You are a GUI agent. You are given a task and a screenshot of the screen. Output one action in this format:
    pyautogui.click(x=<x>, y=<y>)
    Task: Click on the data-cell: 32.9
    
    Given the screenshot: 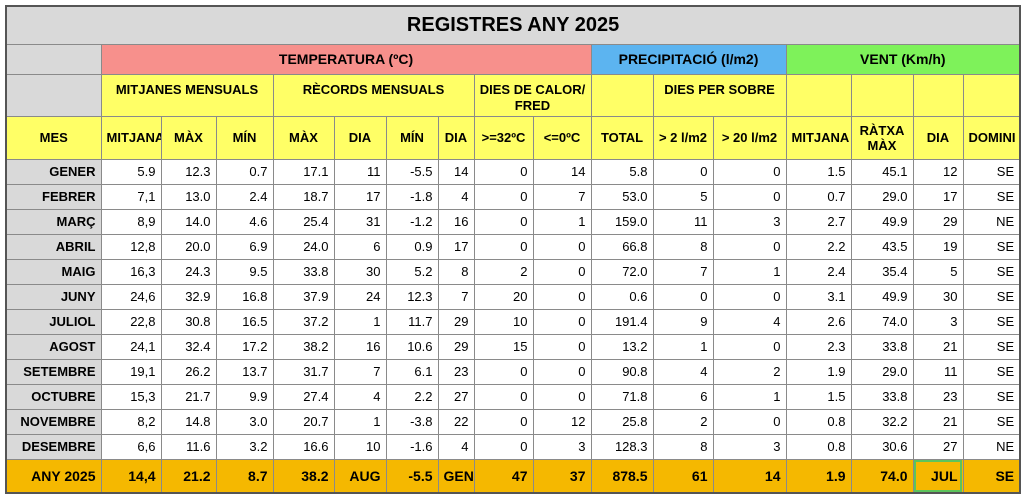 What is the action you would take?
    pyautogui.click(x=188, y=296)
    